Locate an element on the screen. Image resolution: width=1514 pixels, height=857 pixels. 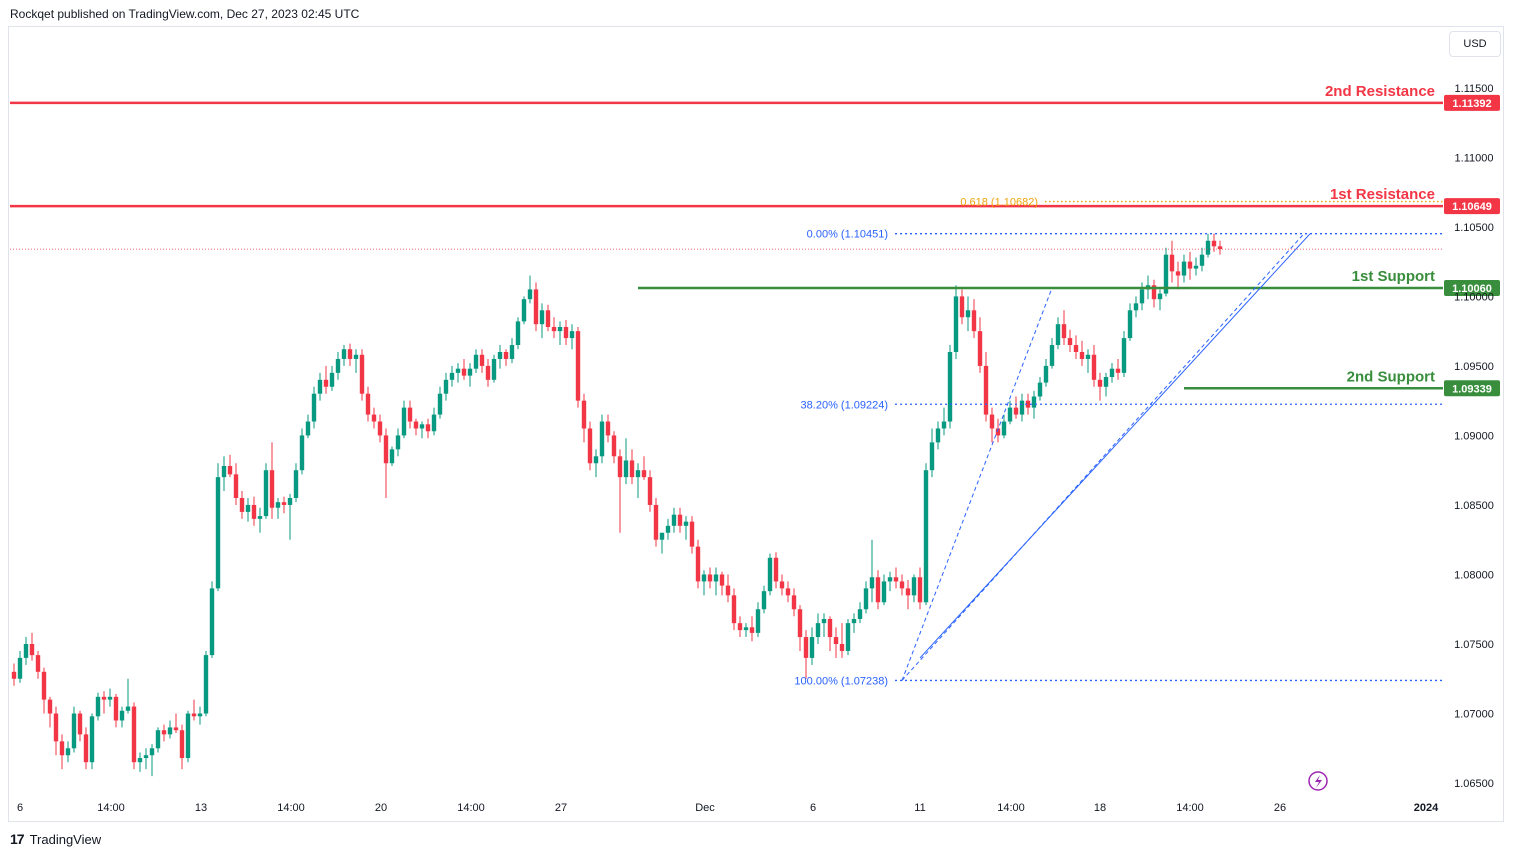
x-tick-label: 20 is located at coordinates (381, 808).